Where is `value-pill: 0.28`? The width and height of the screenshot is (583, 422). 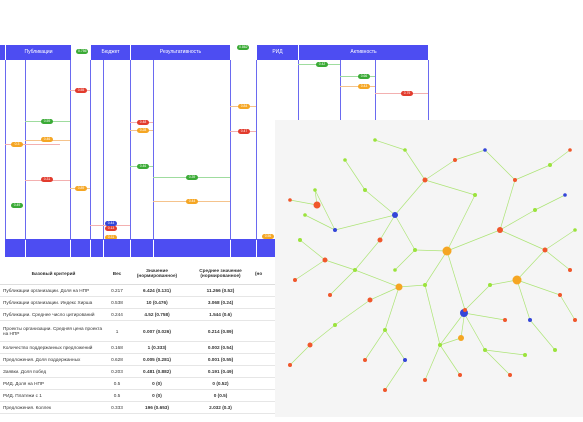 value-pill: 0.28 is located at coordinates (143, 130).